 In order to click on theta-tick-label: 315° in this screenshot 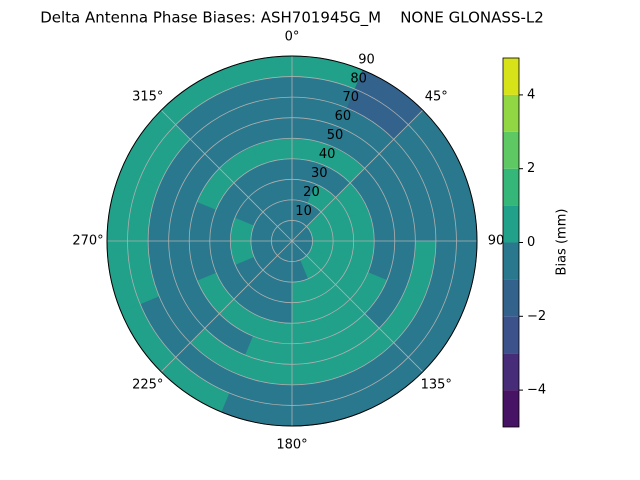, I will do `click(147, 96)`.